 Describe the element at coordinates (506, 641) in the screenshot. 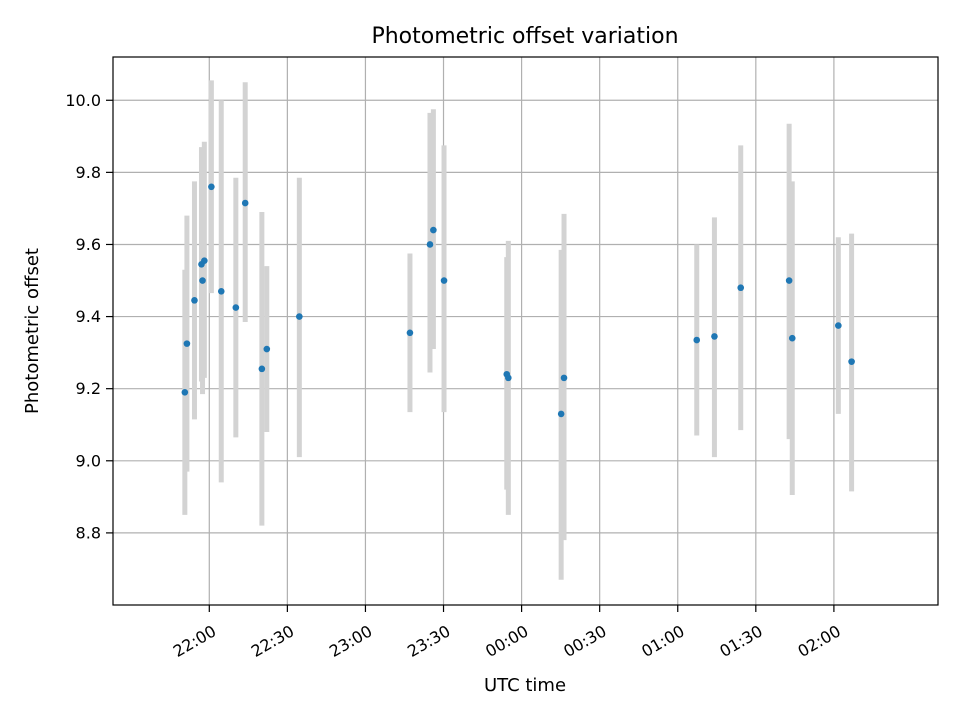

I see `x-tick-label: 00:00` at that location.